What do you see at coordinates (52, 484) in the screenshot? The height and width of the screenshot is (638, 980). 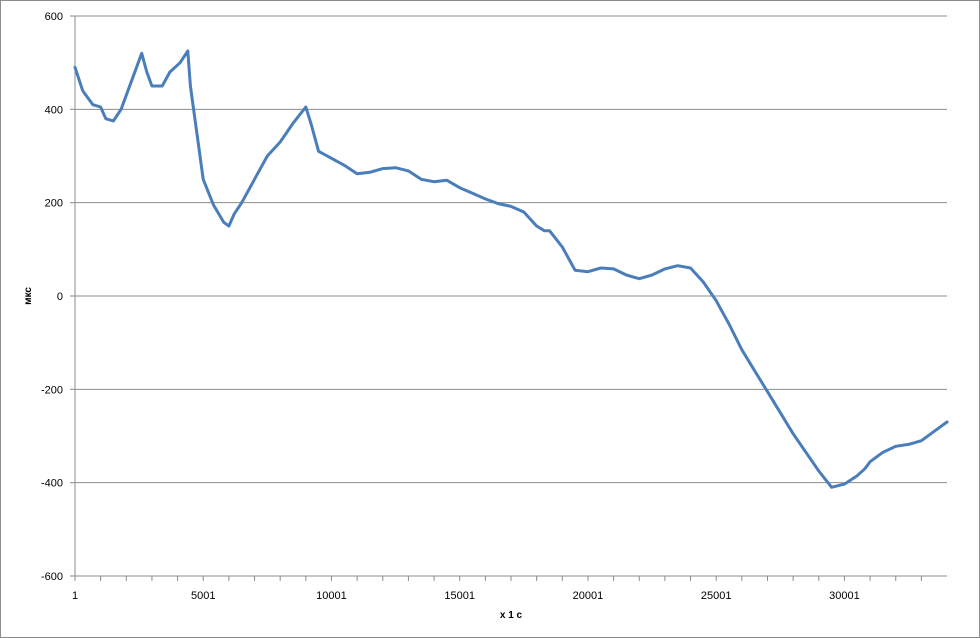 I see `y-tick-label: -400` at bounding box center [52, 484].